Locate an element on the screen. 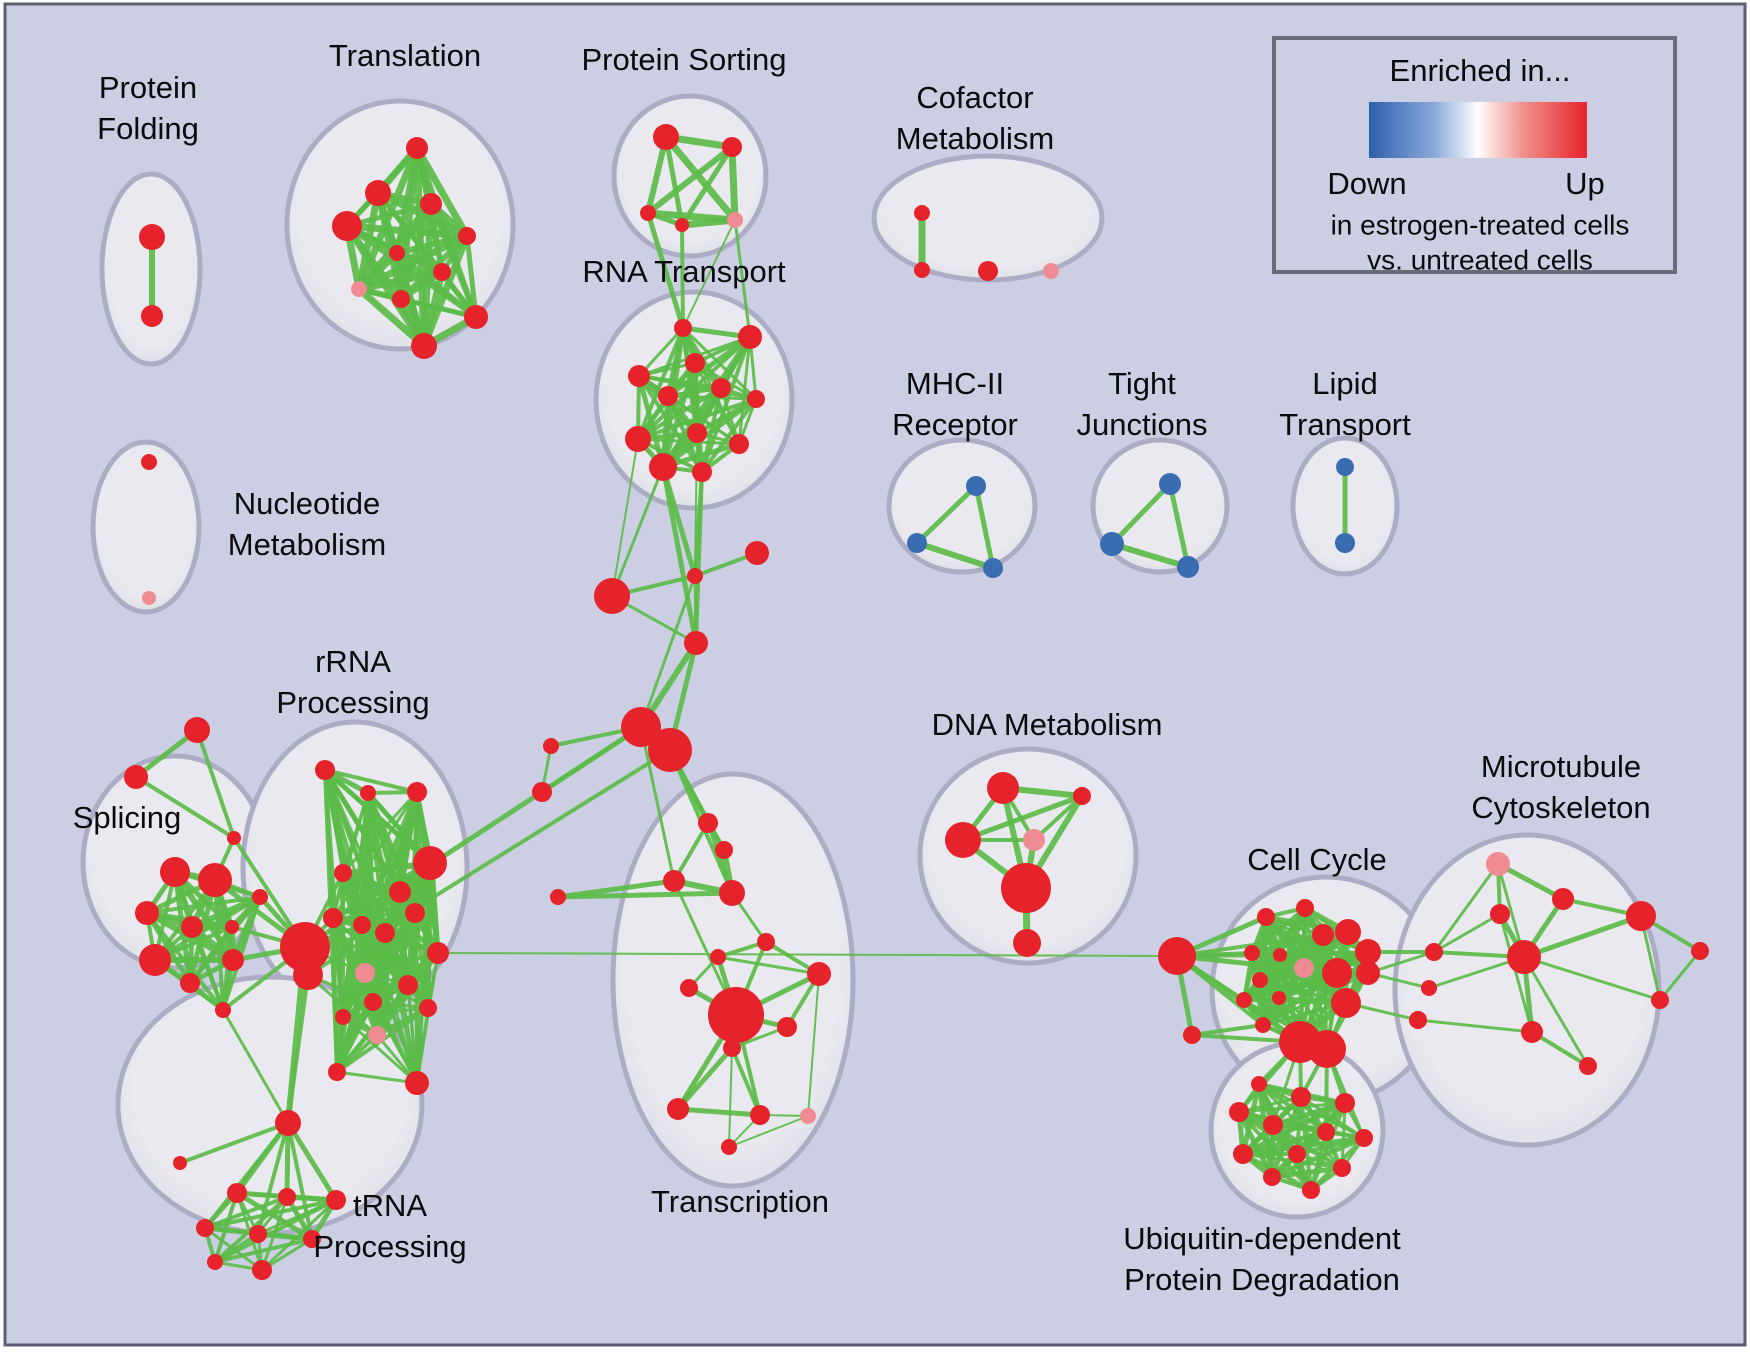  graph-node-pf is located at coordinates (152, 316).